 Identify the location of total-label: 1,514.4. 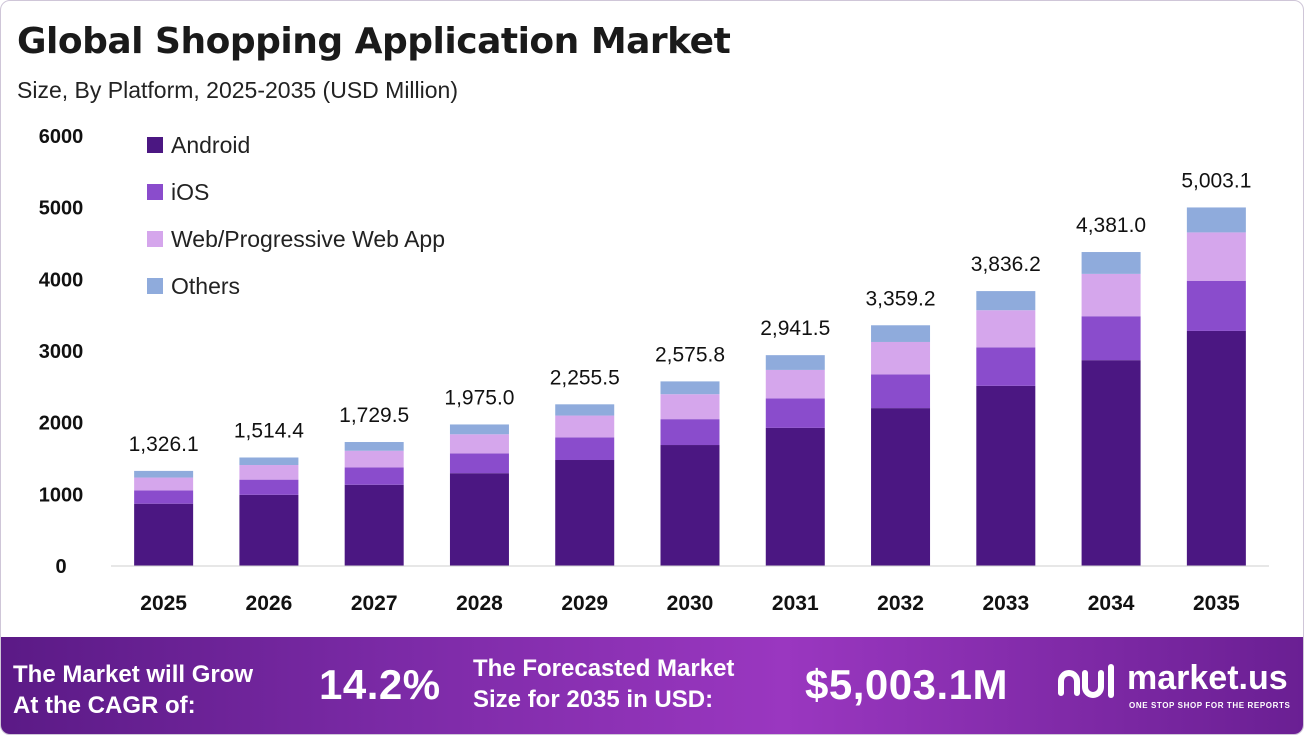
(269, 430).